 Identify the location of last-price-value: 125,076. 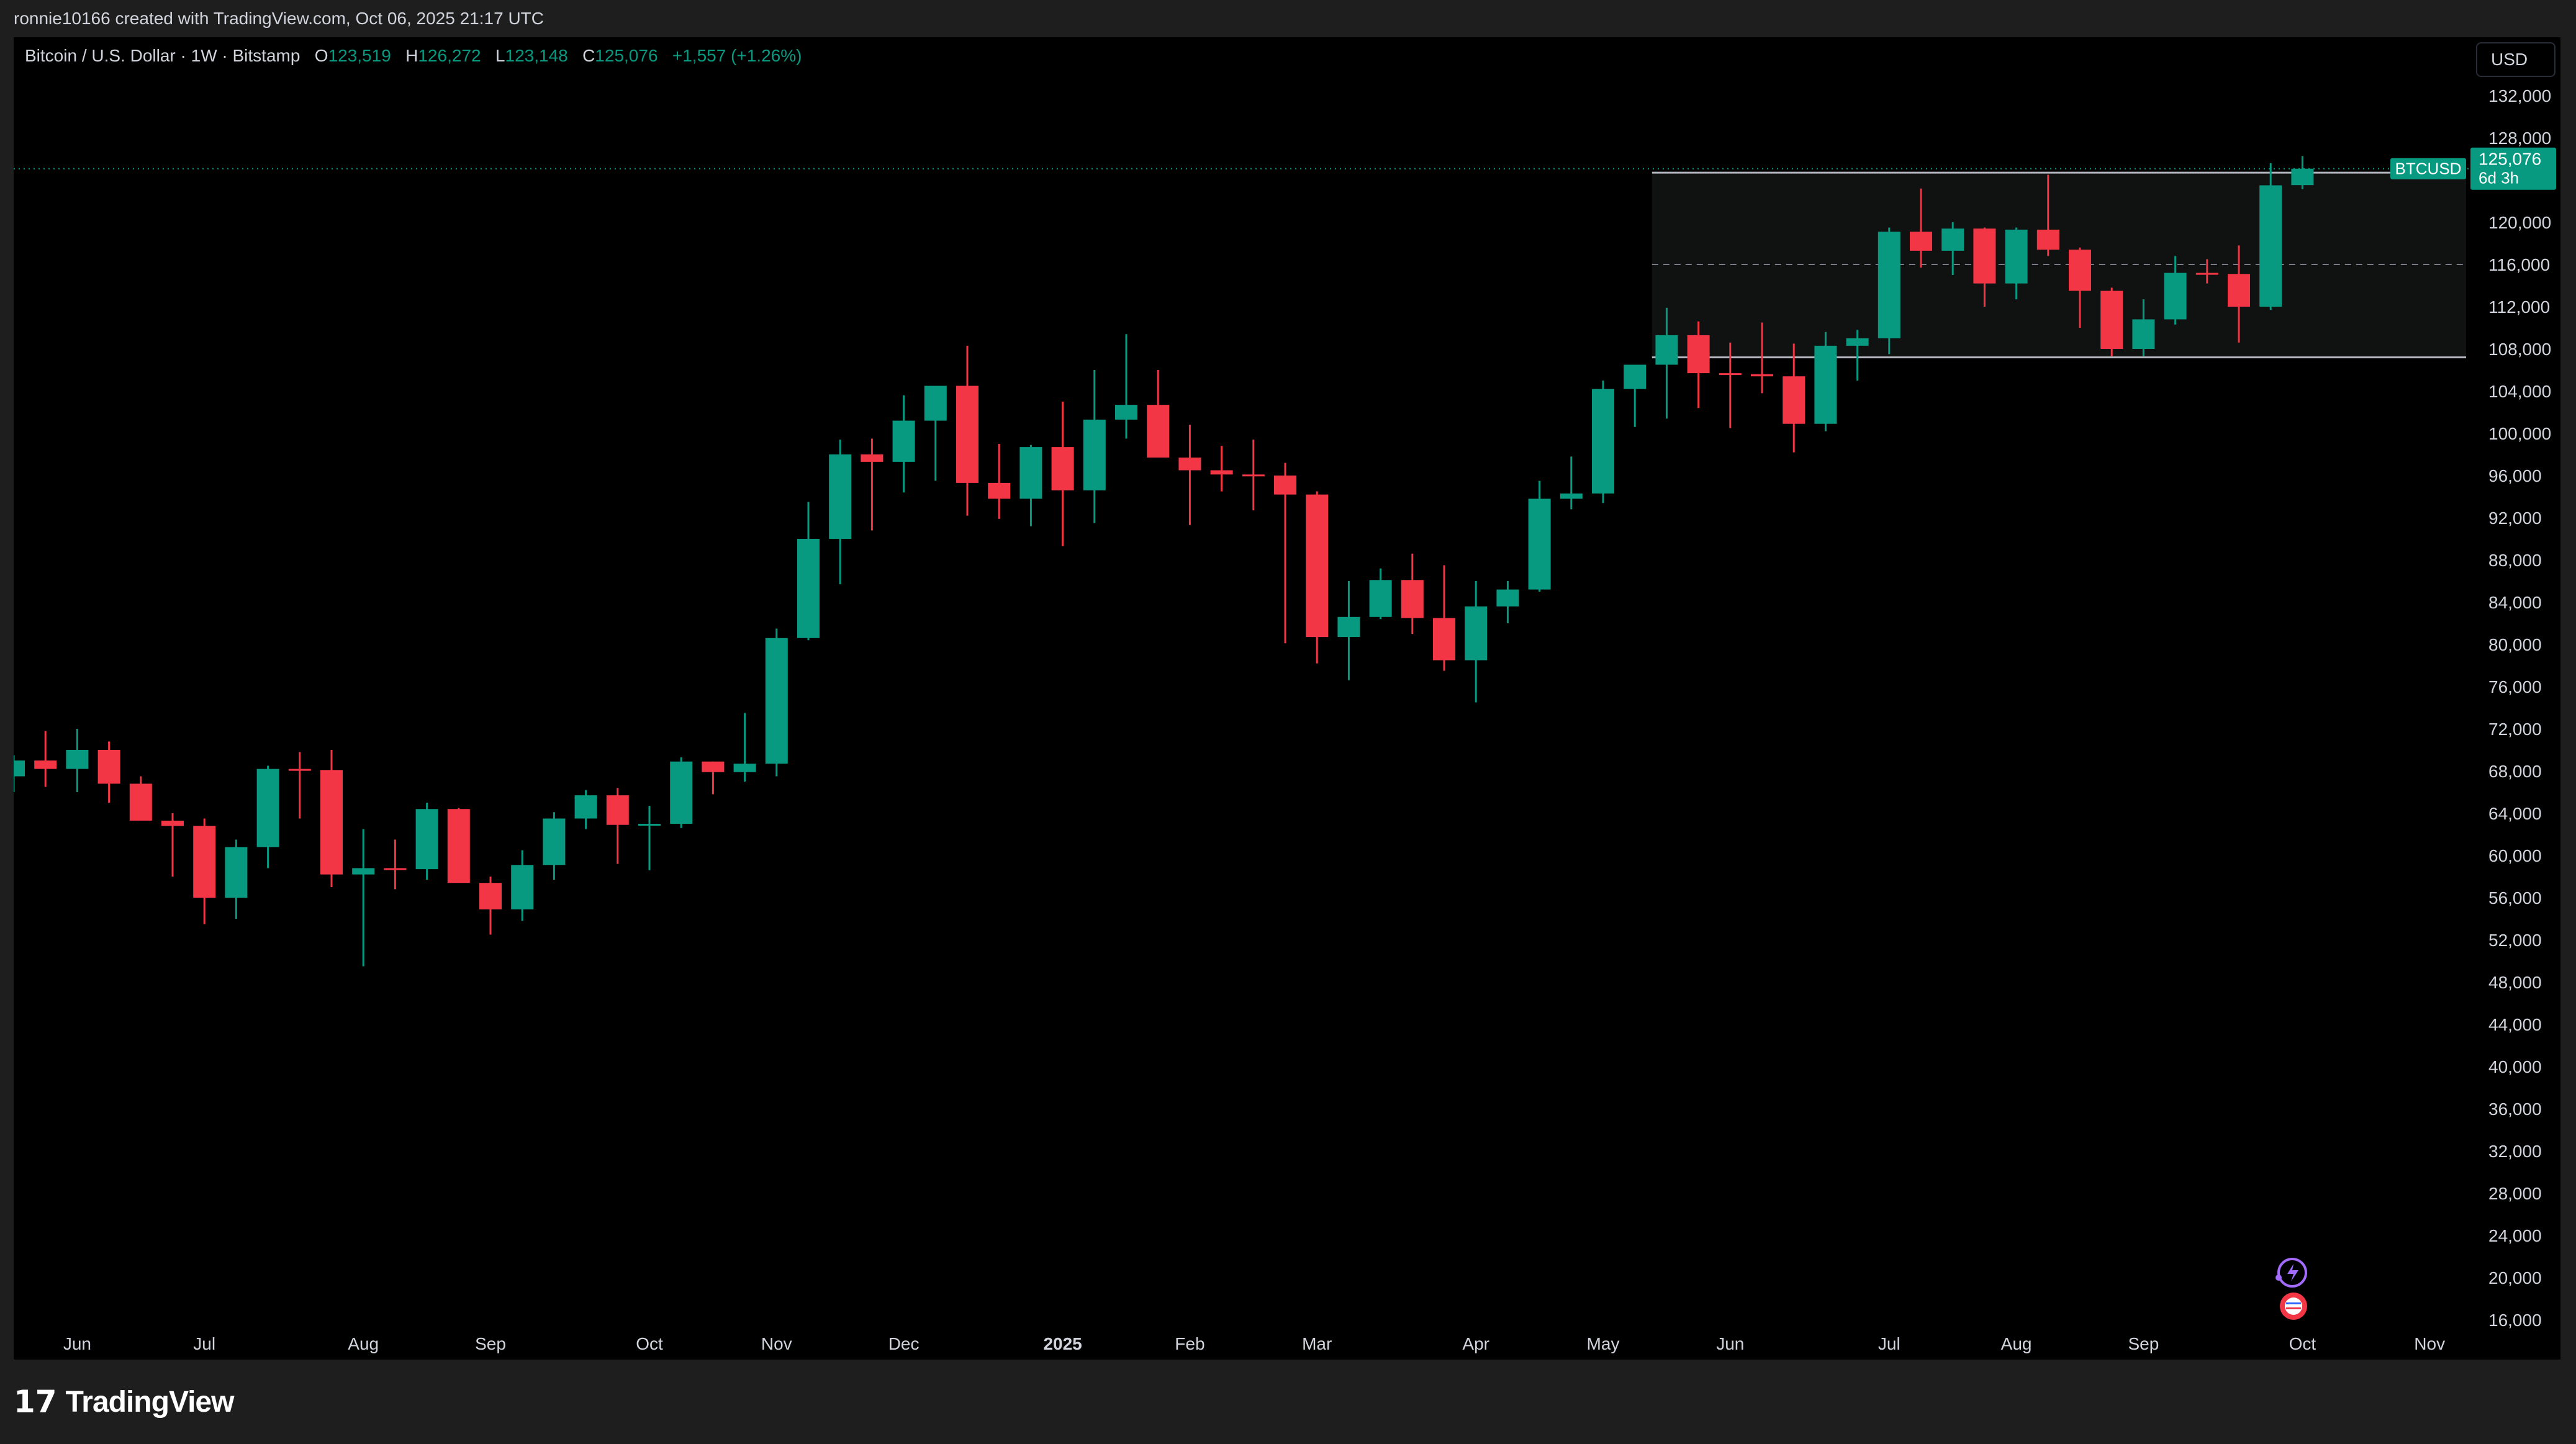
(2510, 159).